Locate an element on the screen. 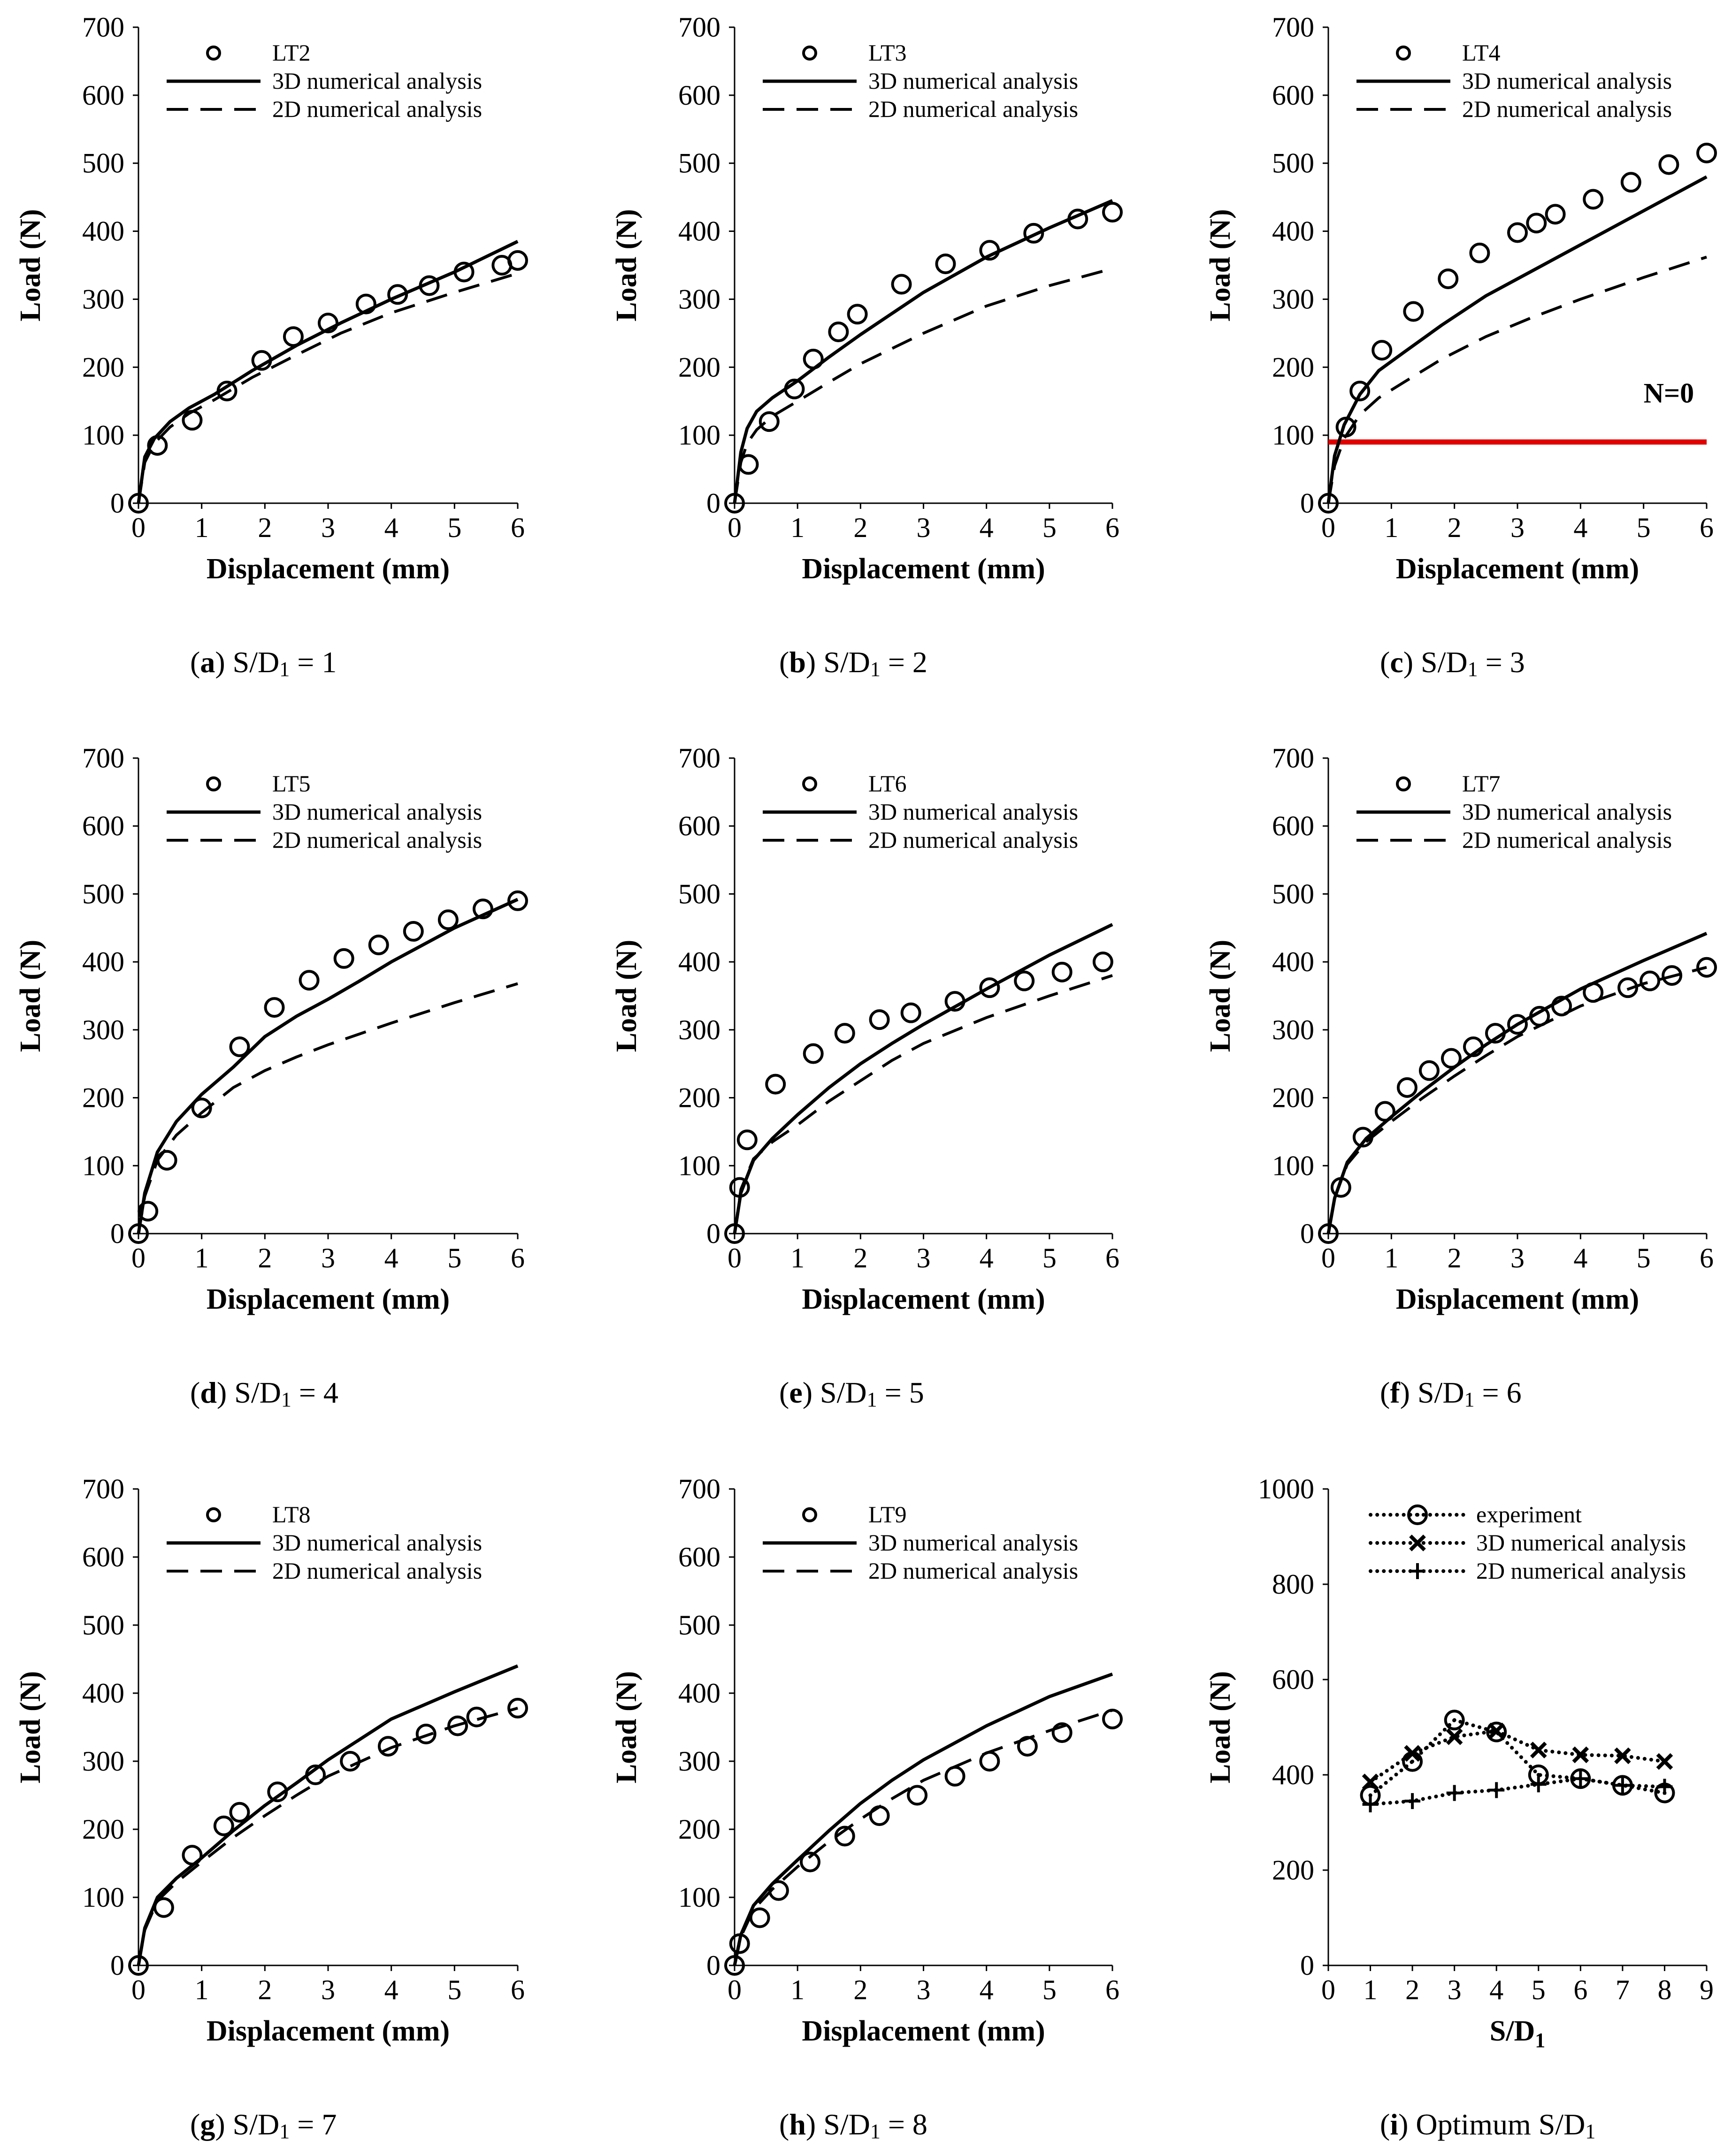  x-axis-title: S/D1 is located at coordinates (1517, 2034).